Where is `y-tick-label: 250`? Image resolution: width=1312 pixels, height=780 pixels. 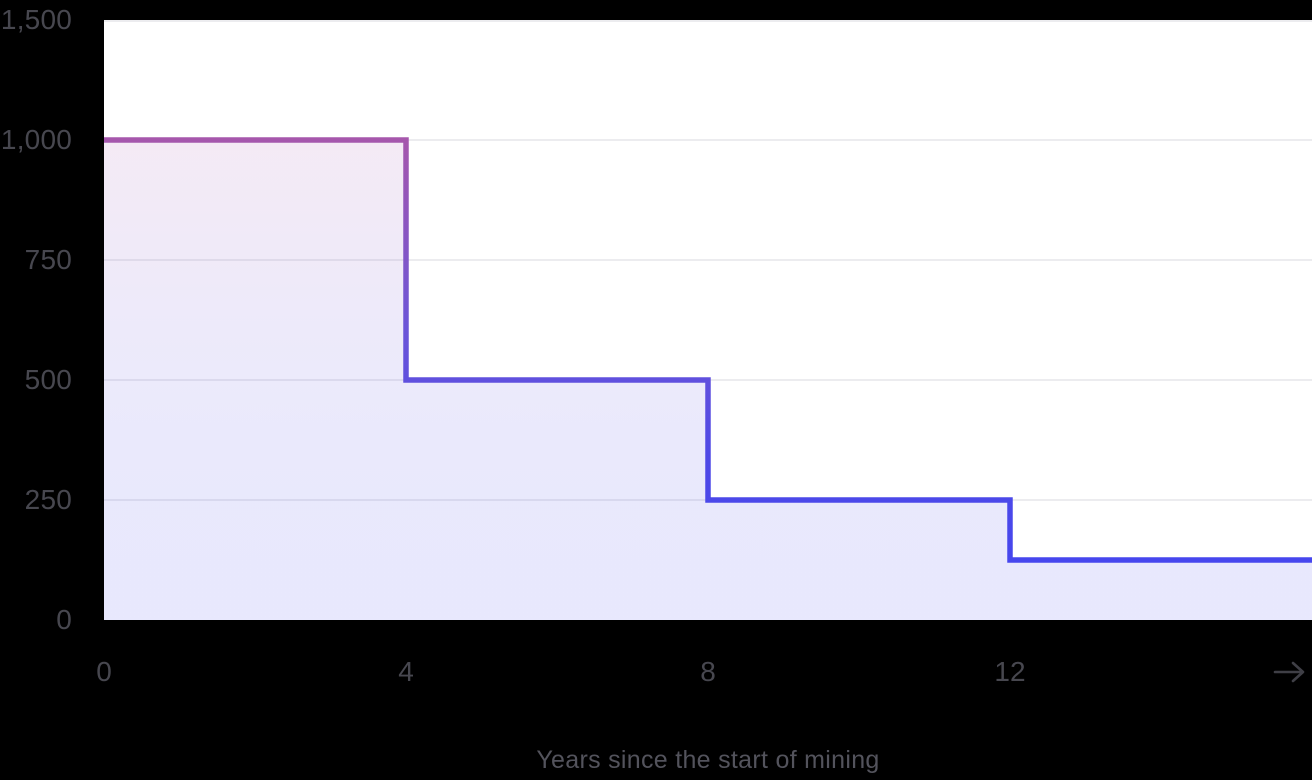
y-tick-label: 250 is located at coordinates (48, 499).